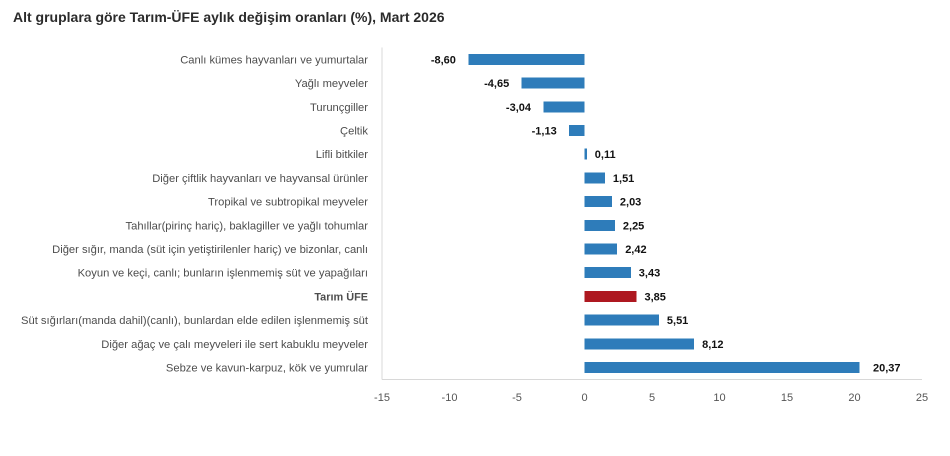  What do you see at coordinates (517, 398) in the screenshot?
I see `svg-text: -5` at bounding box center [517, 398].